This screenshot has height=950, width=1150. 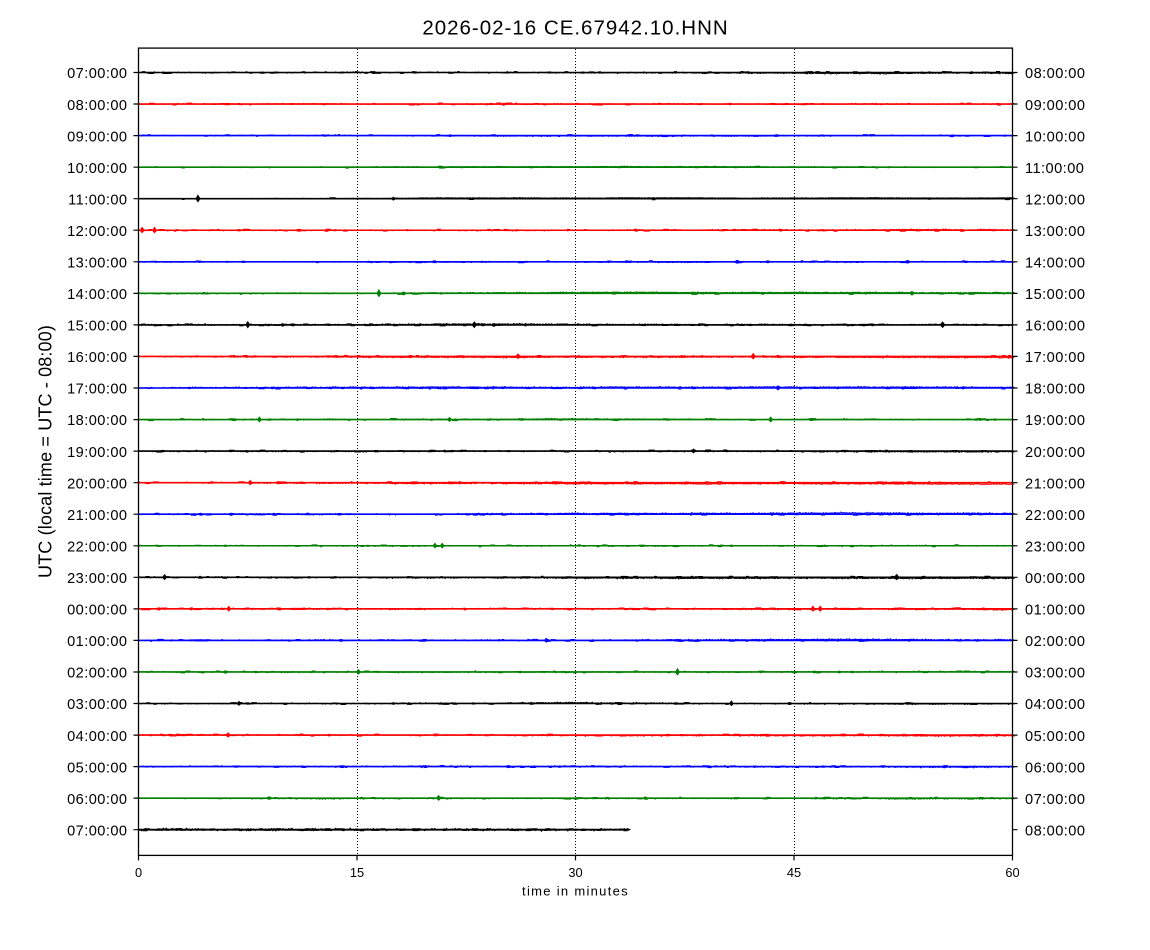 I want to click on svg-text: time in minutes, so click(x=575, y=891).